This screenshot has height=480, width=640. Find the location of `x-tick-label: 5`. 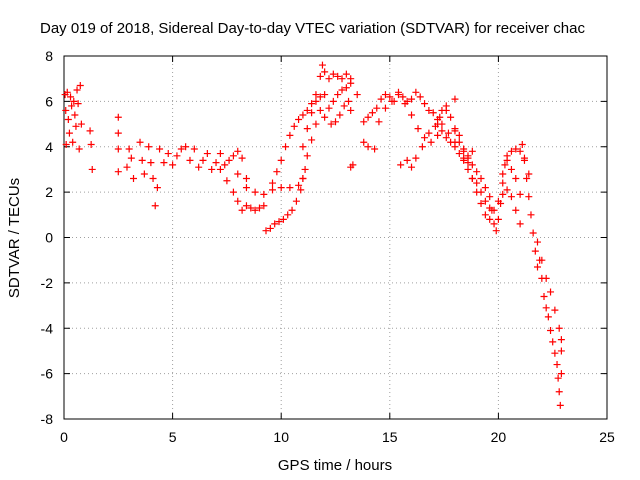

x-tick-label: 5 is located at coordinates (173, 437).